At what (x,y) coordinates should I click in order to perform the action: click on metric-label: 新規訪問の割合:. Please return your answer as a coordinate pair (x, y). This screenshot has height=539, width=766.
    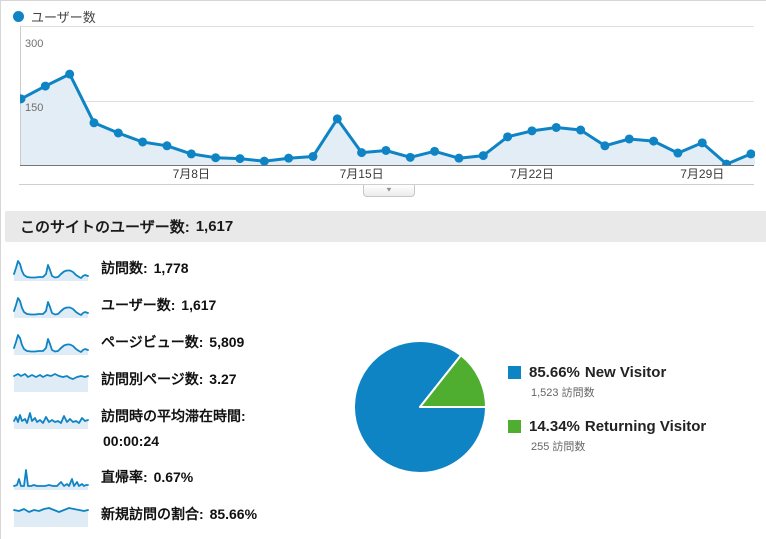
    Looking at the image, I should click on (152, 514).